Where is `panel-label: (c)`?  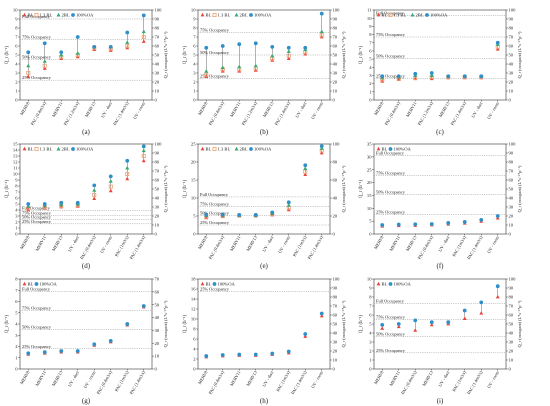 panel-label: (c) is located at coordinates (440, 132).